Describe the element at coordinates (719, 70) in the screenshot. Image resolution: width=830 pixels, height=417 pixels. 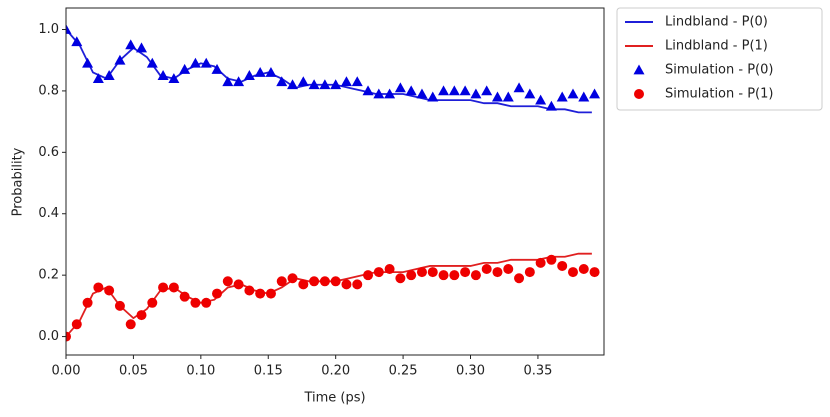
I see `legend-label: Simulation - P(0)` at that location.